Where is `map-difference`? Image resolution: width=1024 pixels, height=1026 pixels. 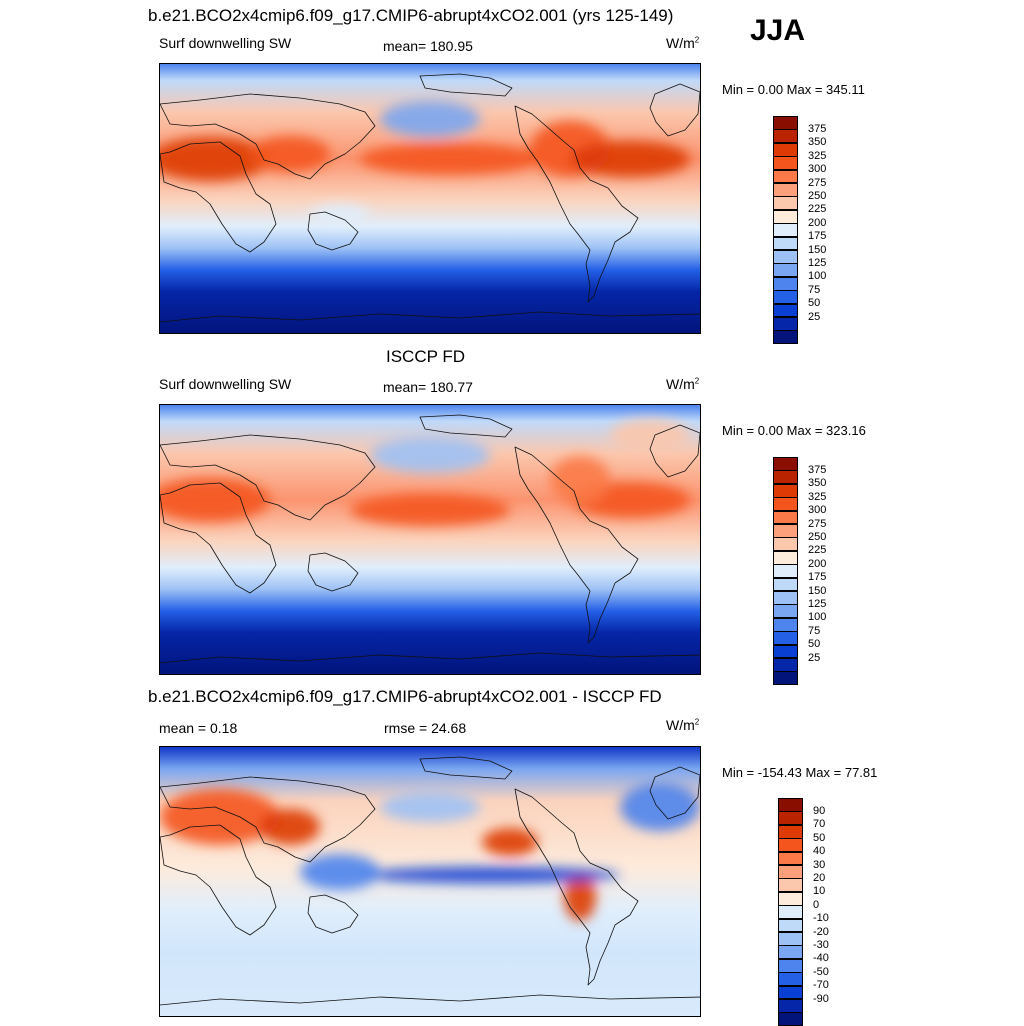
map-difference is located at coordinates (430, 881).